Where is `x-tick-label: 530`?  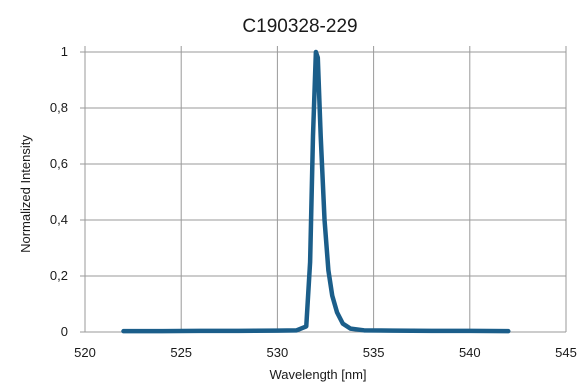 x-tick-label: 530 is located at coordinates (278, 352).